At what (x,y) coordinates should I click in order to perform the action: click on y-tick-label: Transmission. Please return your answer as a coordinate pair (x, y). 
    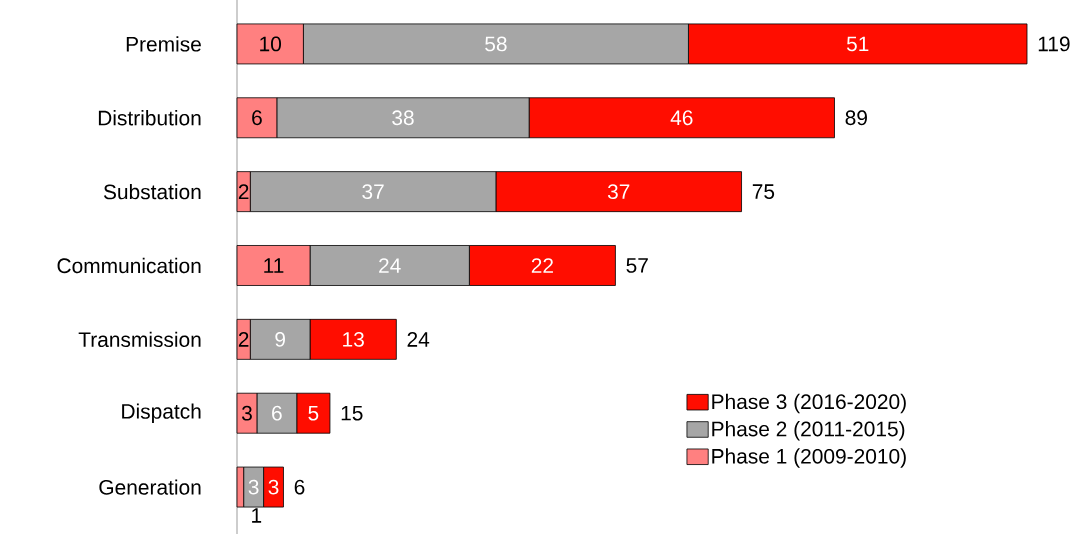
    Looking at the image, I should click on (139, 339).